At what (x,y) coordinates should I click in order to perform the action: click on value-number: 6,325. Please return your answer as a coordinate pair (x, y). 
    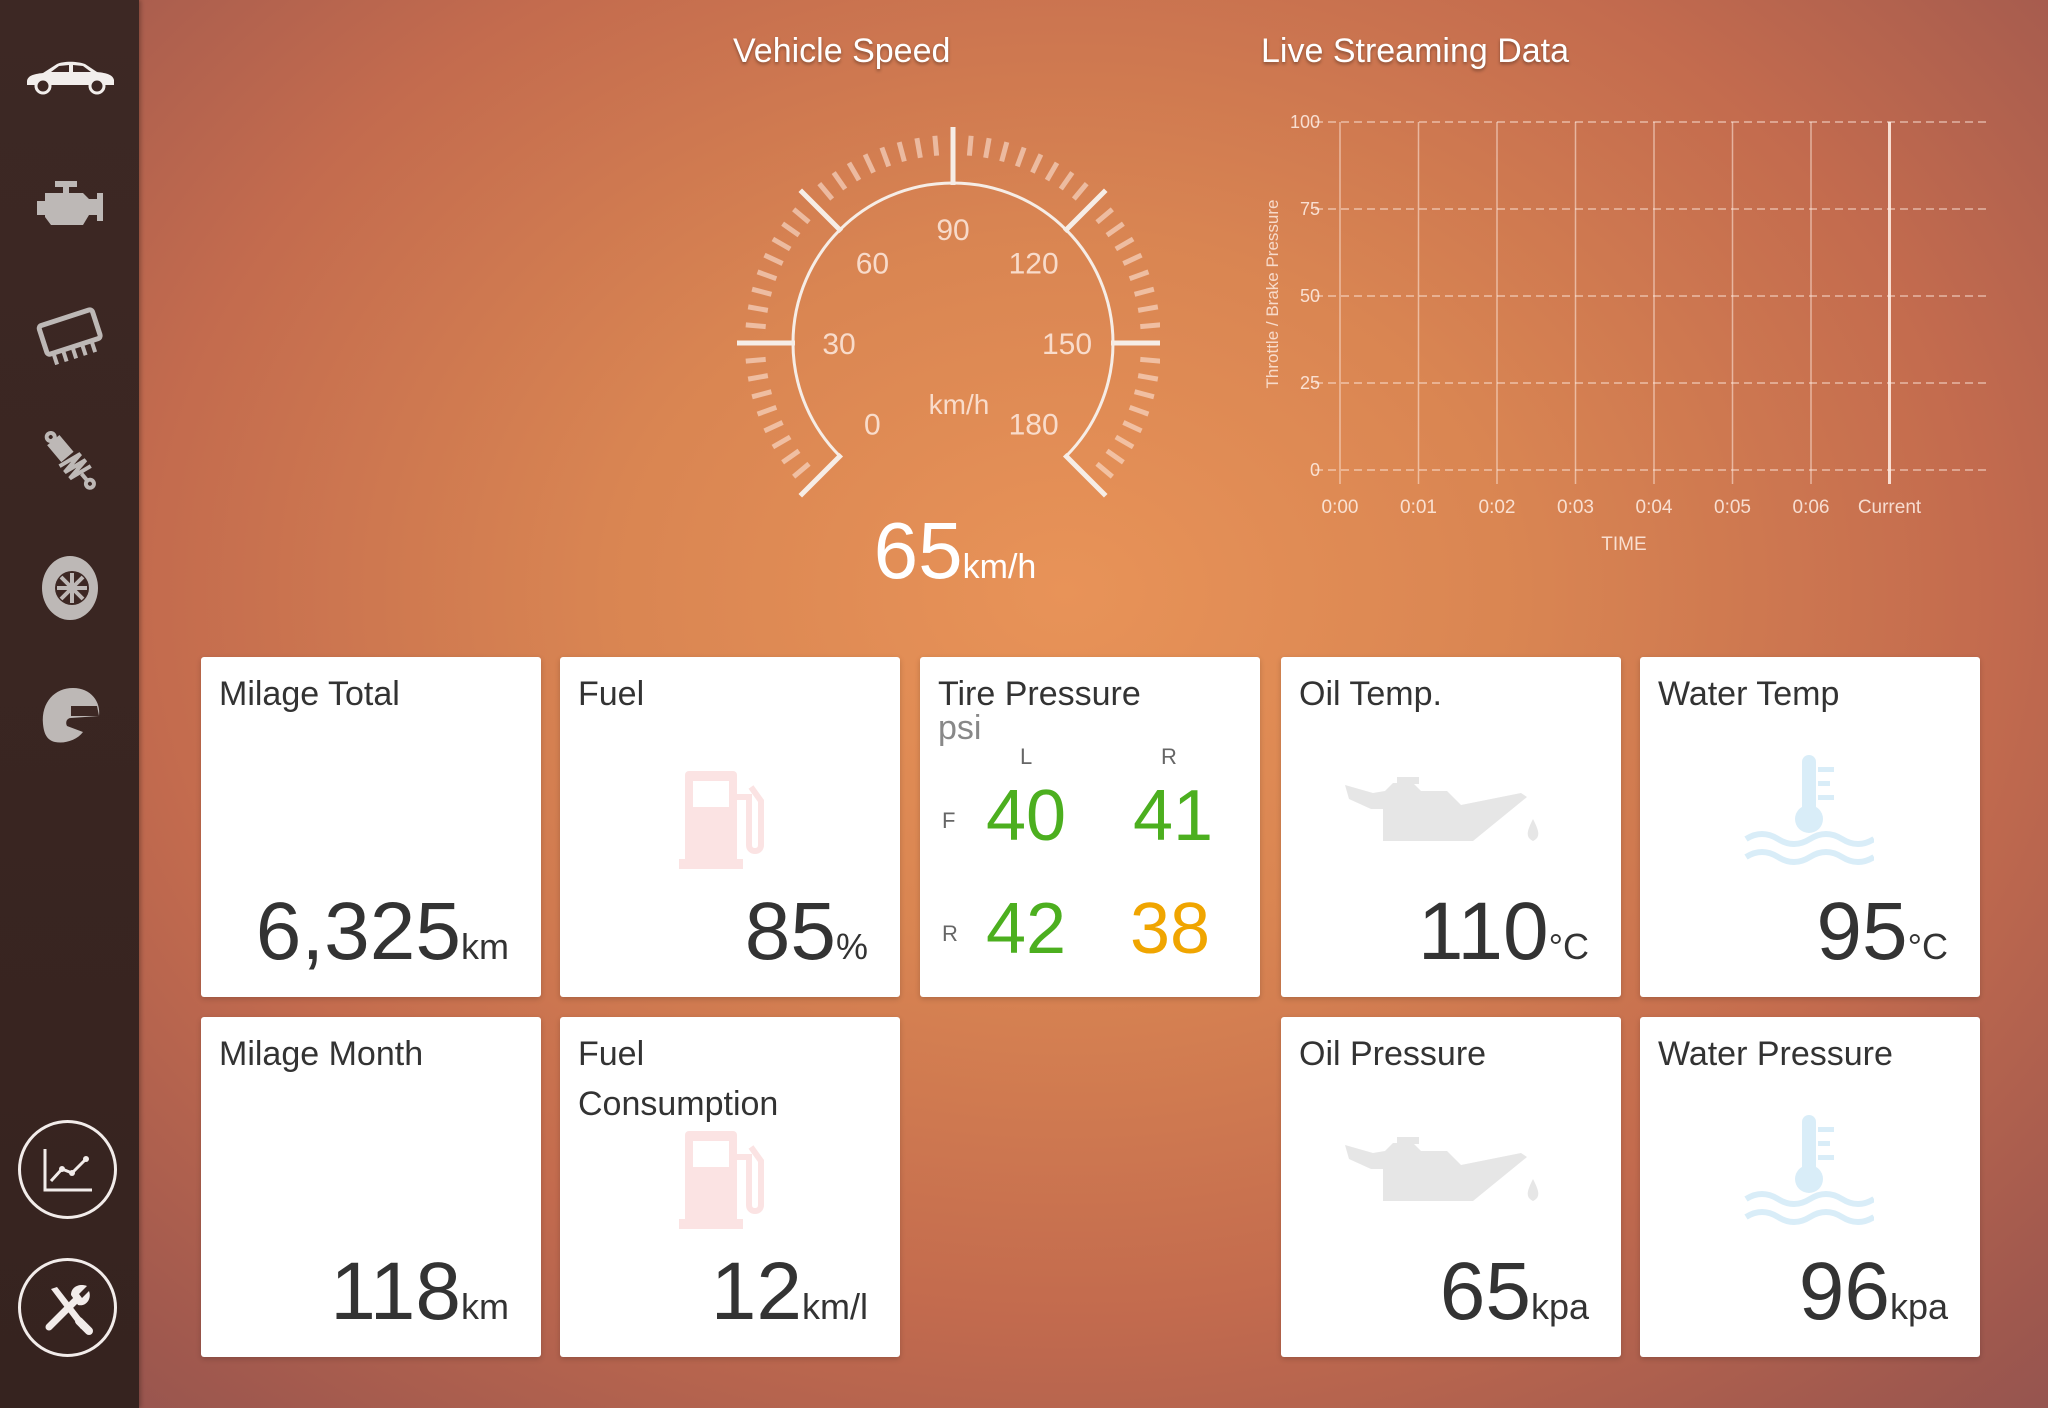
    Looking at the image, I should click on (358, 931).